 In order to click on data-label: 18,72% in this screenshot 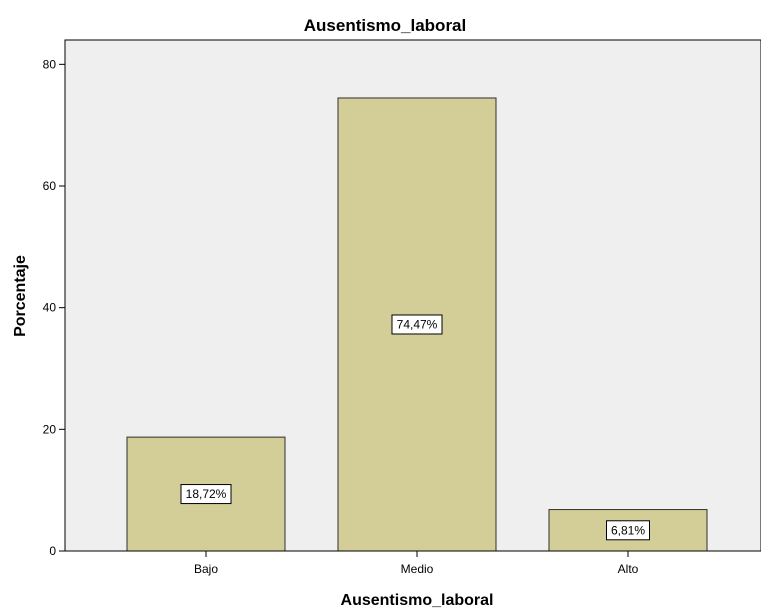, I will do `click(206, 494)`.